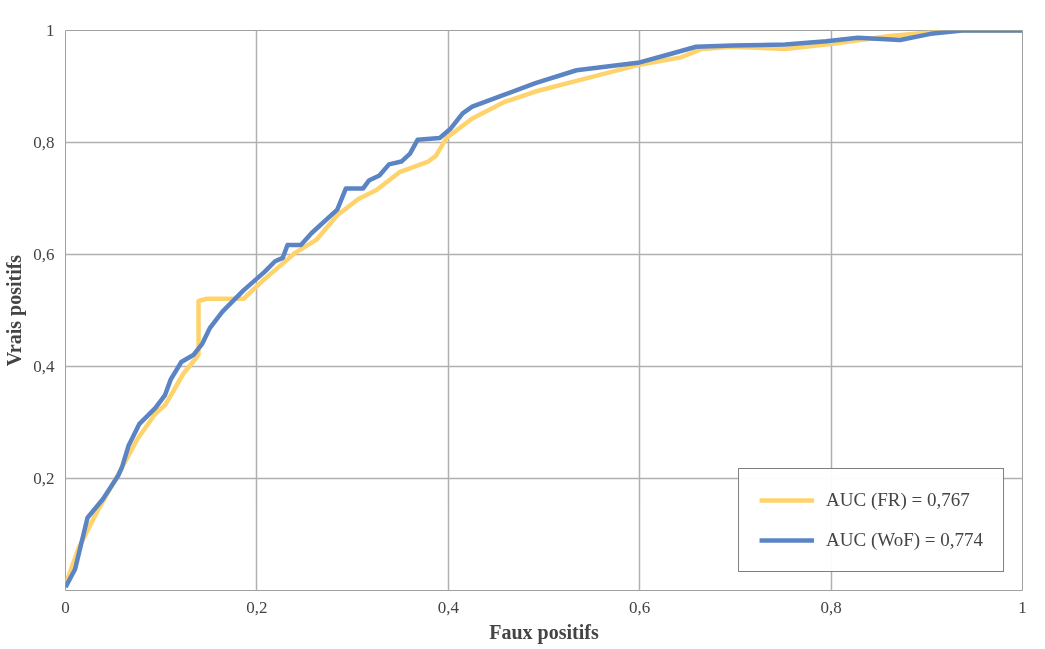  I want to click on y-tick-label: 1, so click(50, 30).